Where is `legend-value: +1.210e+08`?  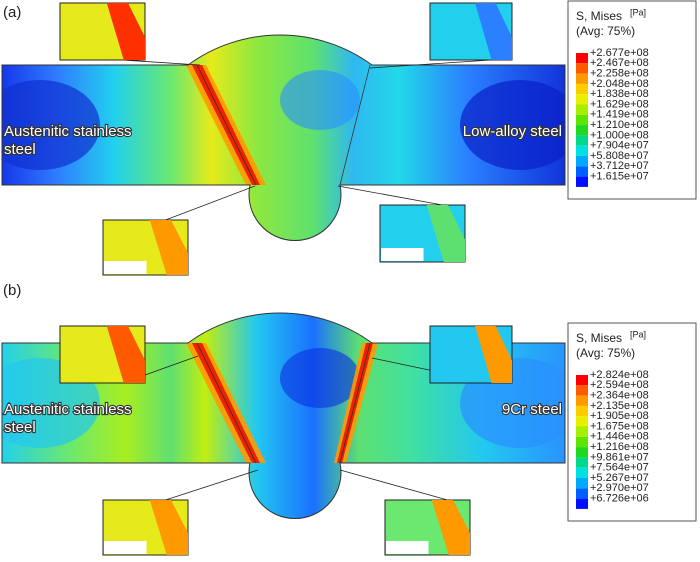 legend-value: +1.210e+08 is located at coordinates (619, 125).